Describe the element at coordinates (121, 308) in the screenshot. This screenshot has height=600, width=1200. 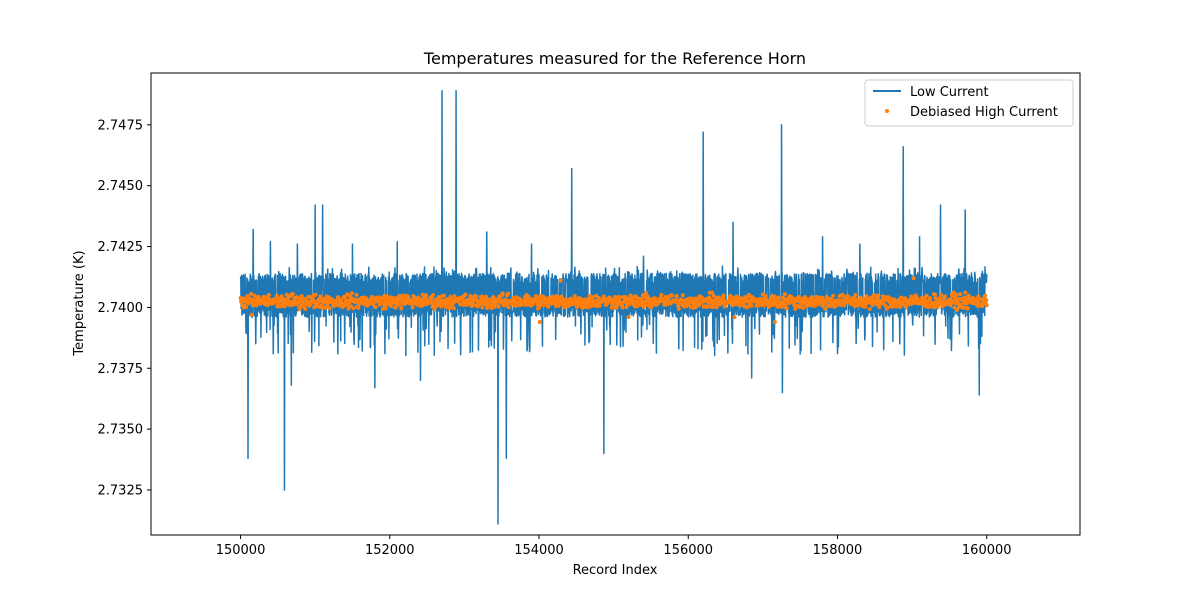
I see `y-tick-label: 2.7400` at that location.